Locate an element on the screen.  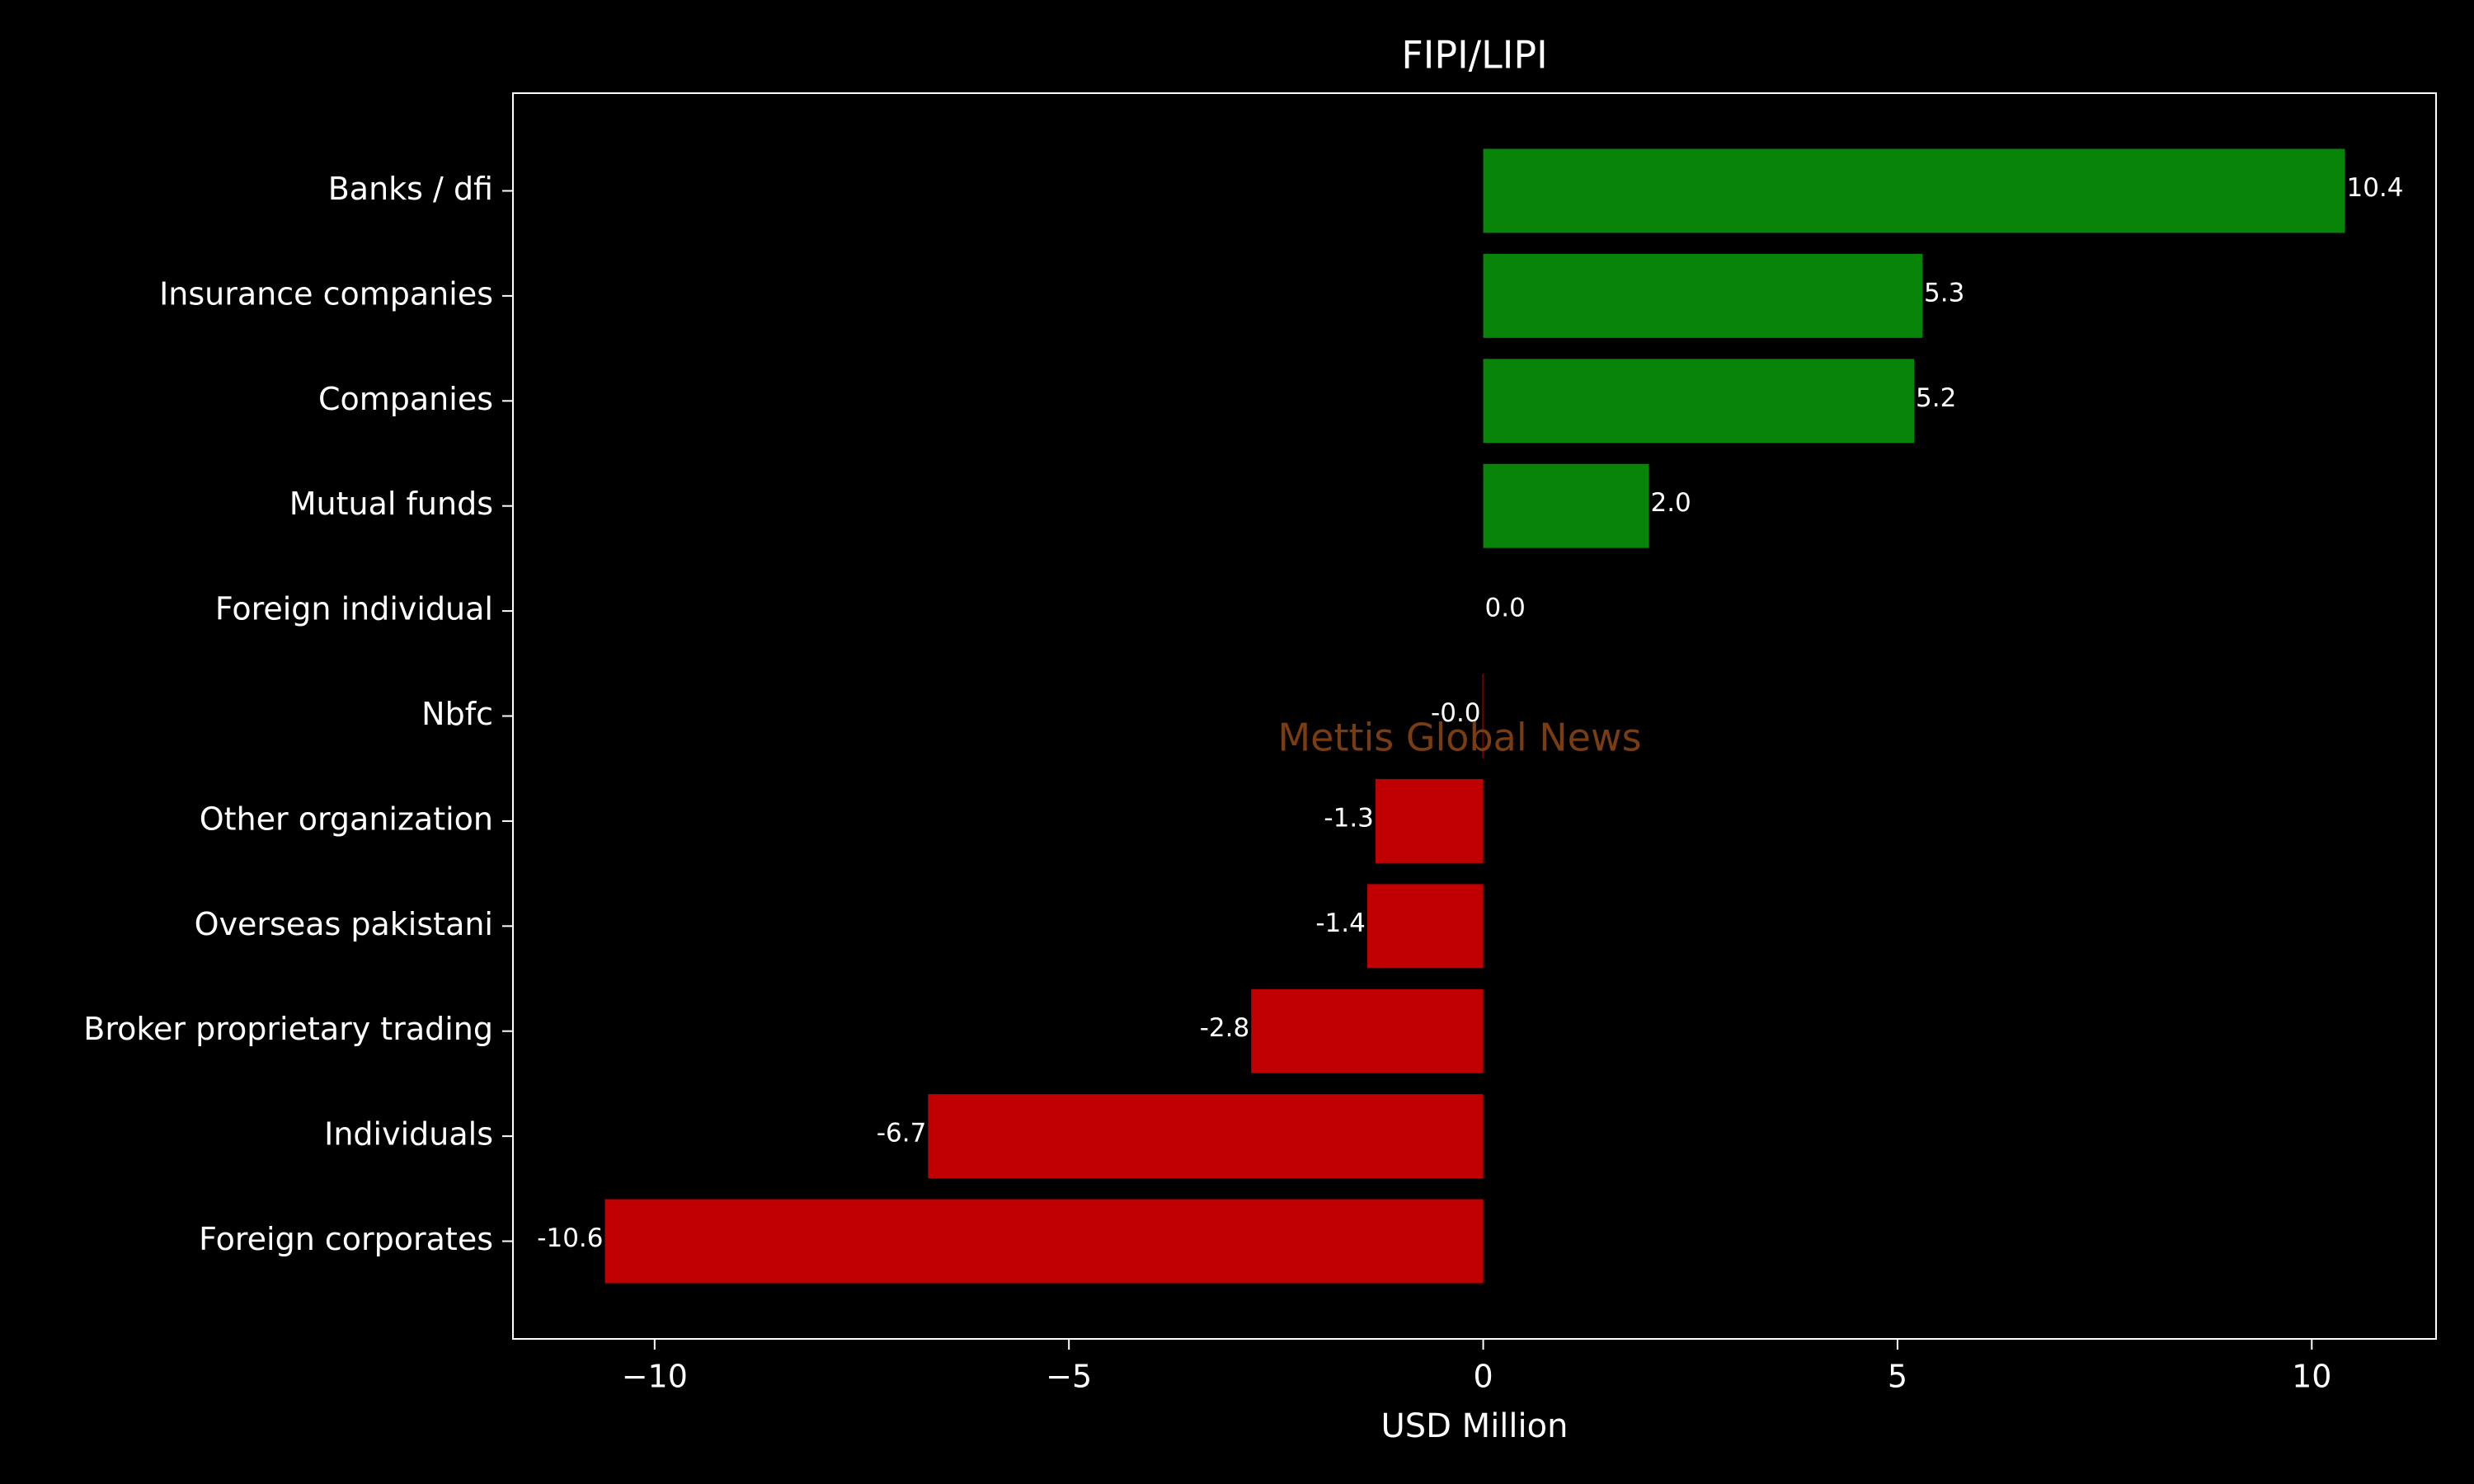
y-tick-label: Overseas pakistani is located at coordinates (344, 924).